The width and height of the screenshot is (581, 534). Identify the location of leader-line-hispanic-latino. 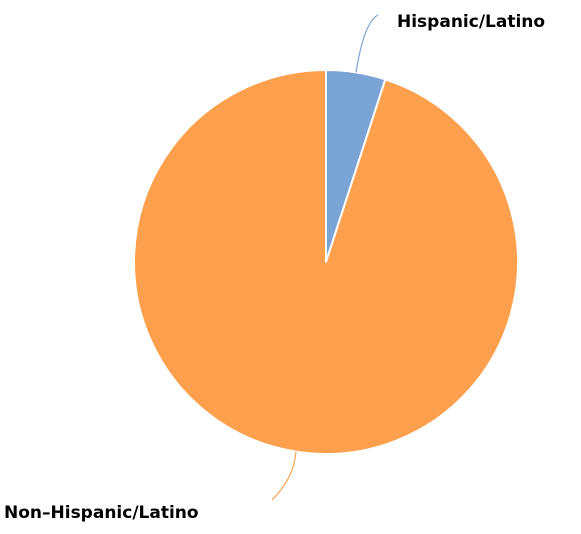
(367, 43).